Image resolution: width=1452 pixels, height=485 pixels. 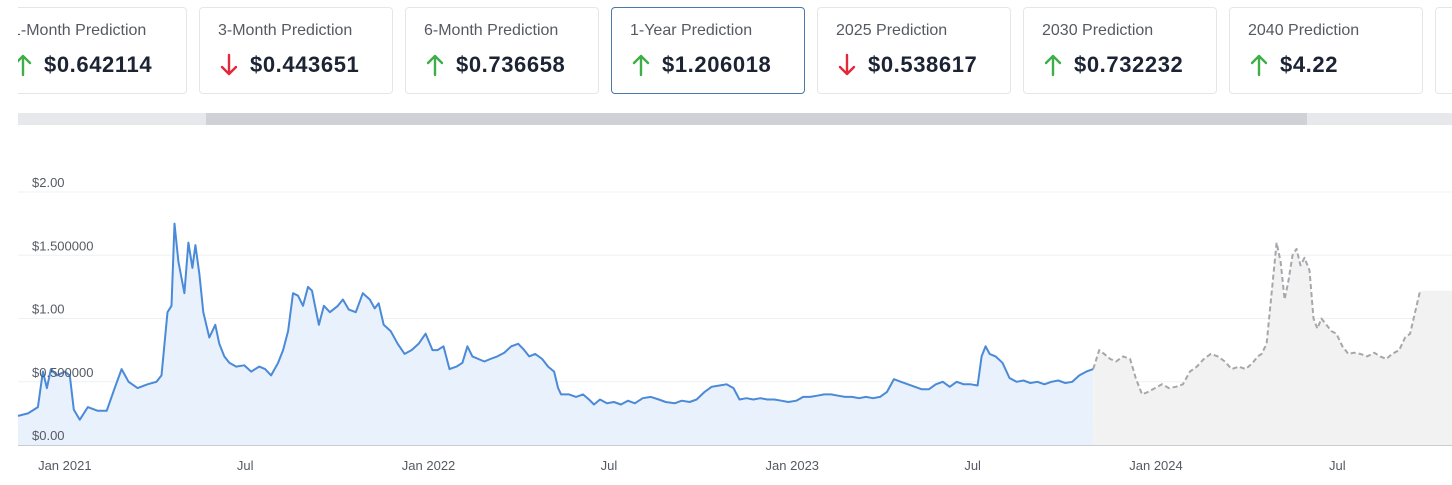 I want to click on y-tick-label: $1.500000, so click(x=62, y=245).